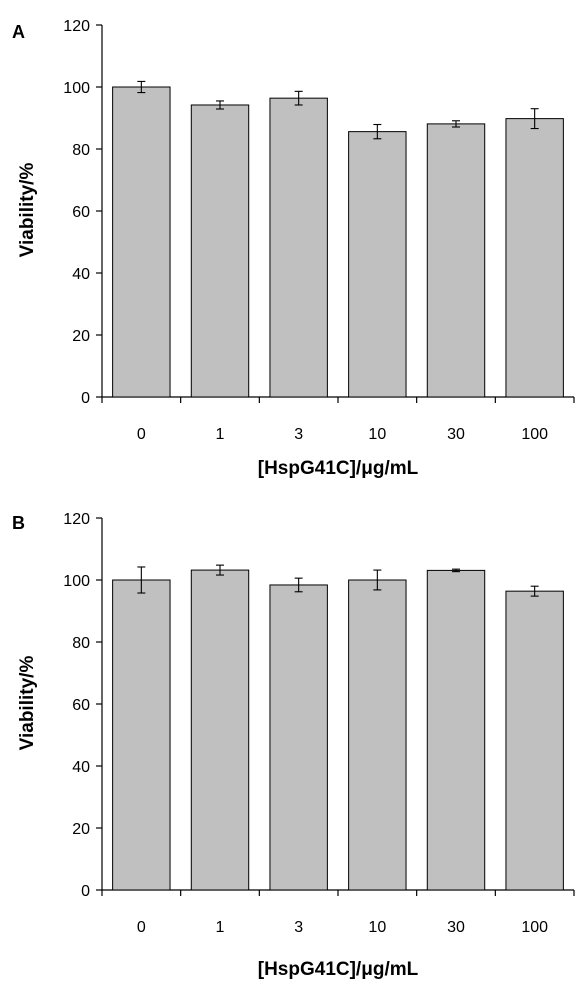 This screenshot has width=584, height=985. I want to click on x-tick-label-a: 3, so click(298, 434).